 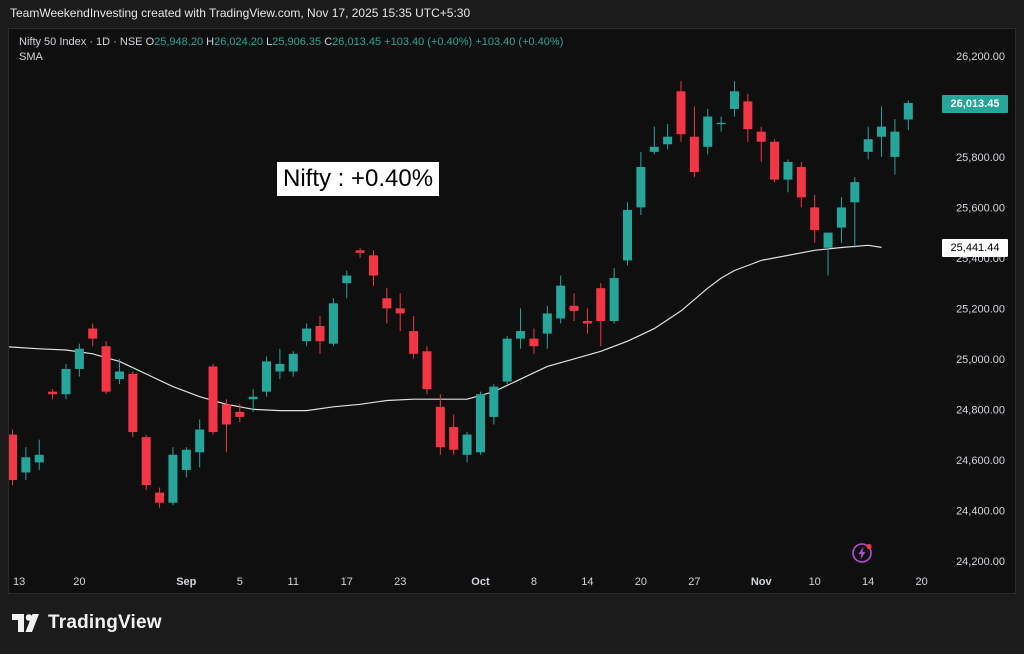 What do you see at coordinates (694, 582) in the screenshot?
I see `x-tick-label: 27` at bounding box center [694, 582].